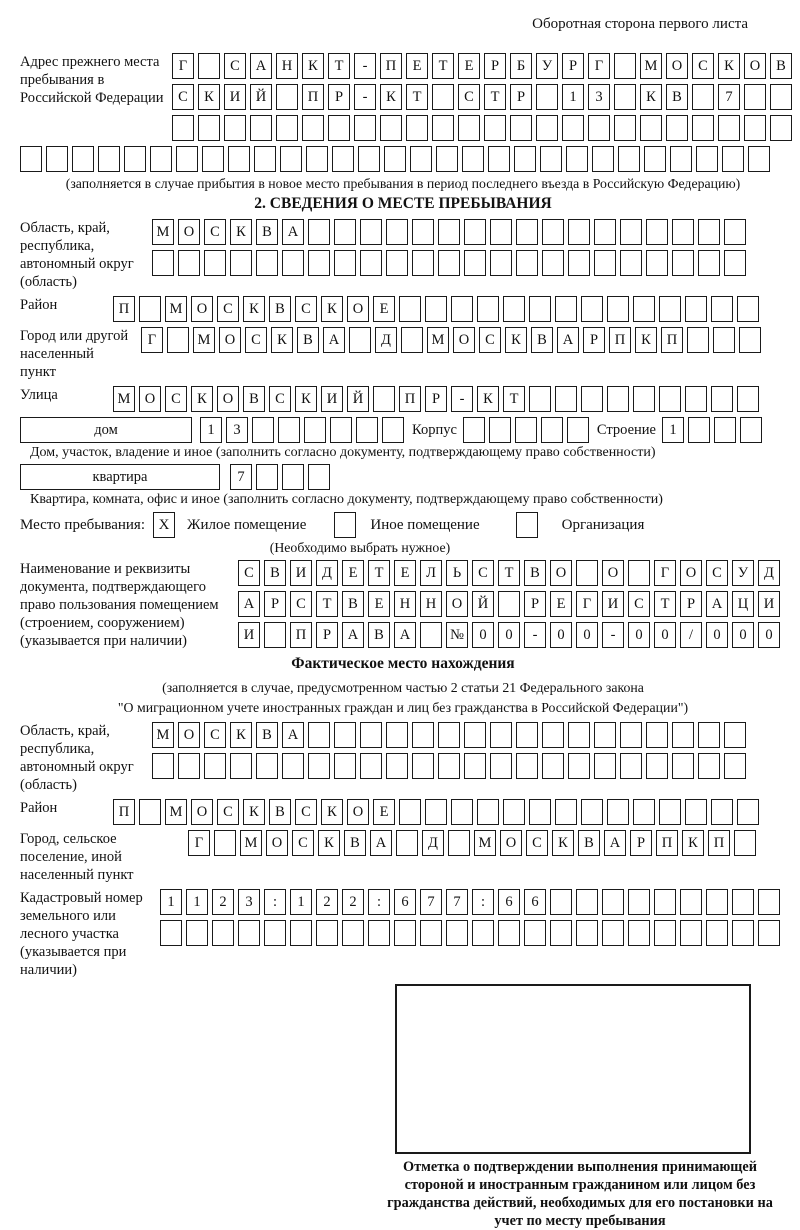  What do you see at coordinates (438, 340) in the screenshot?
I see `form-cell: М` at bounding box center [438, 340].